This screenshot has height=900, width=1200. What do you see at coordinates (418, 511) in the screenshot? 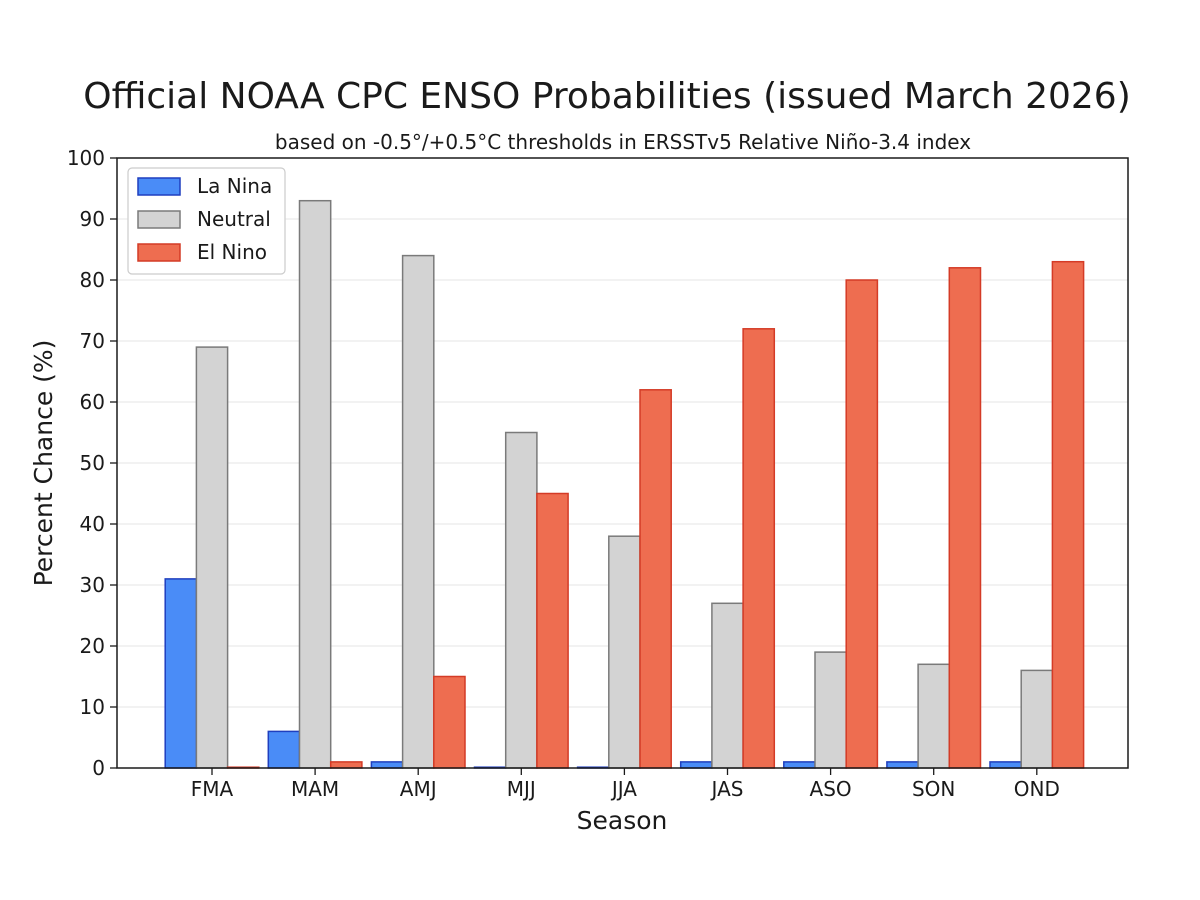
I see `bar-neutral-amj` at bounding box center [418, 511].